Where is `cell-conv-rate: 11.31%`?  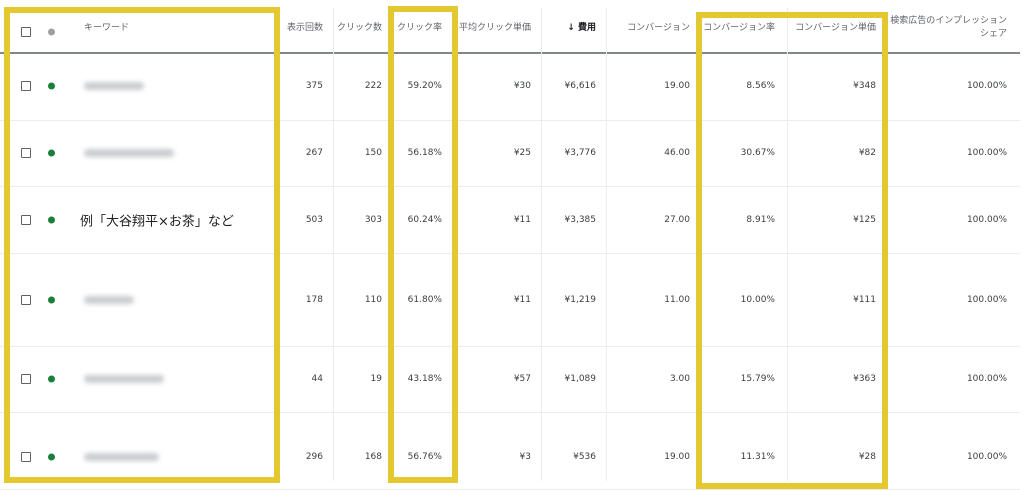
cell-conv-rate: 11.31% is located at coordinates (757, 457).